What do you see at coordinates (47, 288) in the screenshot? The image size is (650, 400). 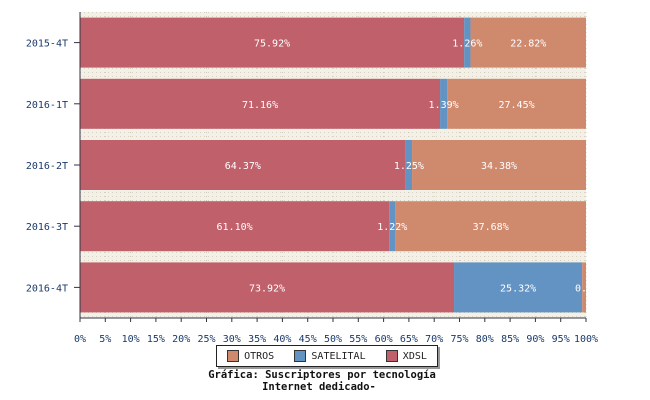 I see `category-label: 2016-4T` at bounding box center [47, 288].